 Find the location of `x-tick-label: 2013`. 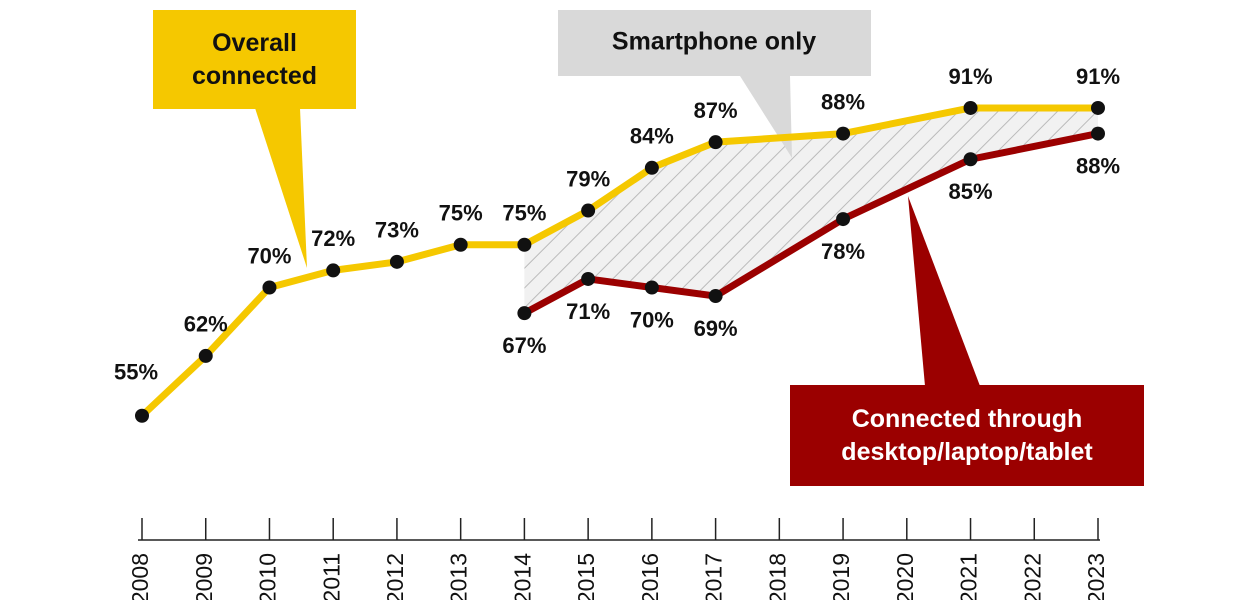

x-tick-label: 2013 is located at coordinates (459, 576).